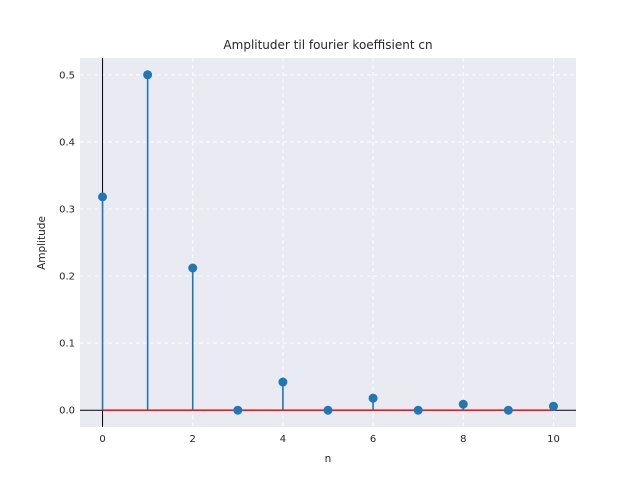  I want to click on y-axis-label: Amplitude, so click(42, 243).